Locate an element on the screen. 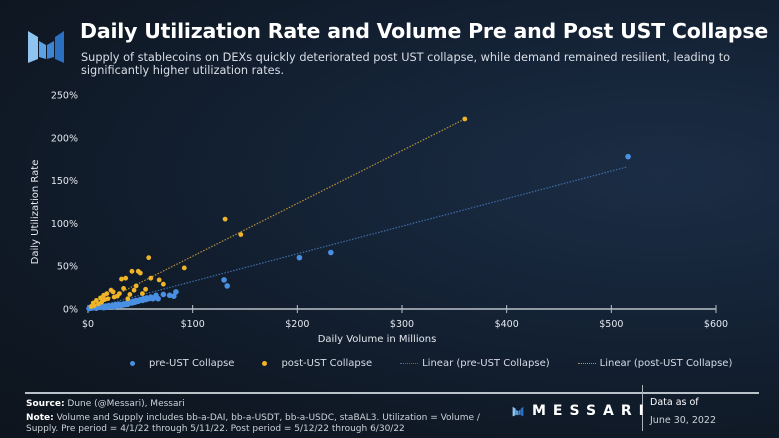  footer-vertical-divider is located at coordinates (642, 408).